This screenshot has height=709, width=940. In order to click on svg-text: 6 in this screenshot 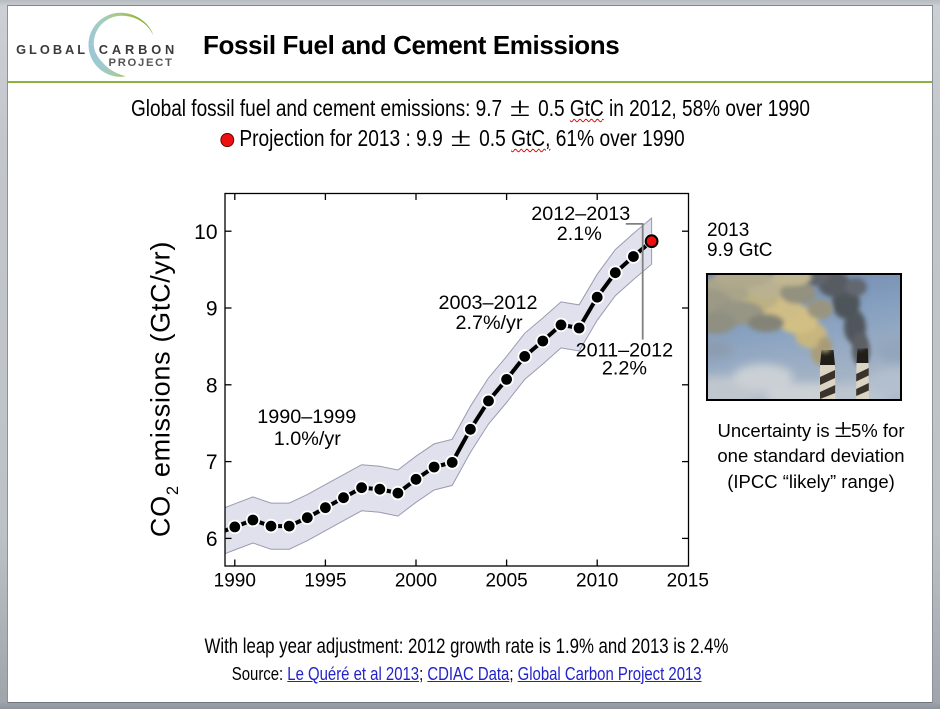, I will do `click(212, 539)`.